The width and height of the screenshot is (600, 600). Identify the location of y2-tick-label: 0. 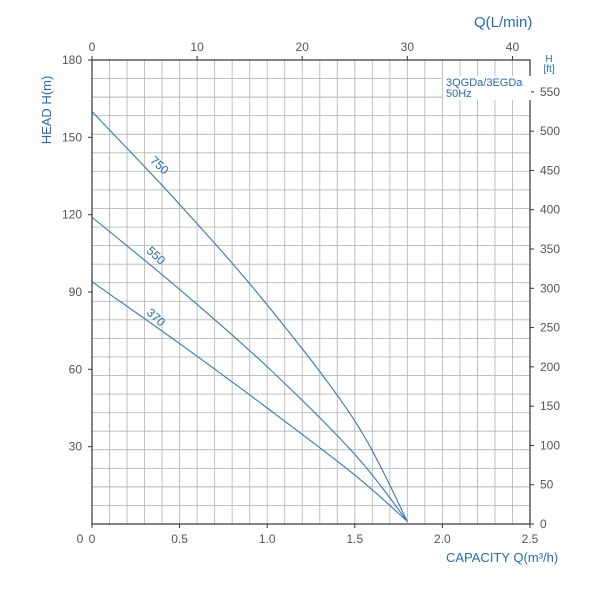
(543, 524).